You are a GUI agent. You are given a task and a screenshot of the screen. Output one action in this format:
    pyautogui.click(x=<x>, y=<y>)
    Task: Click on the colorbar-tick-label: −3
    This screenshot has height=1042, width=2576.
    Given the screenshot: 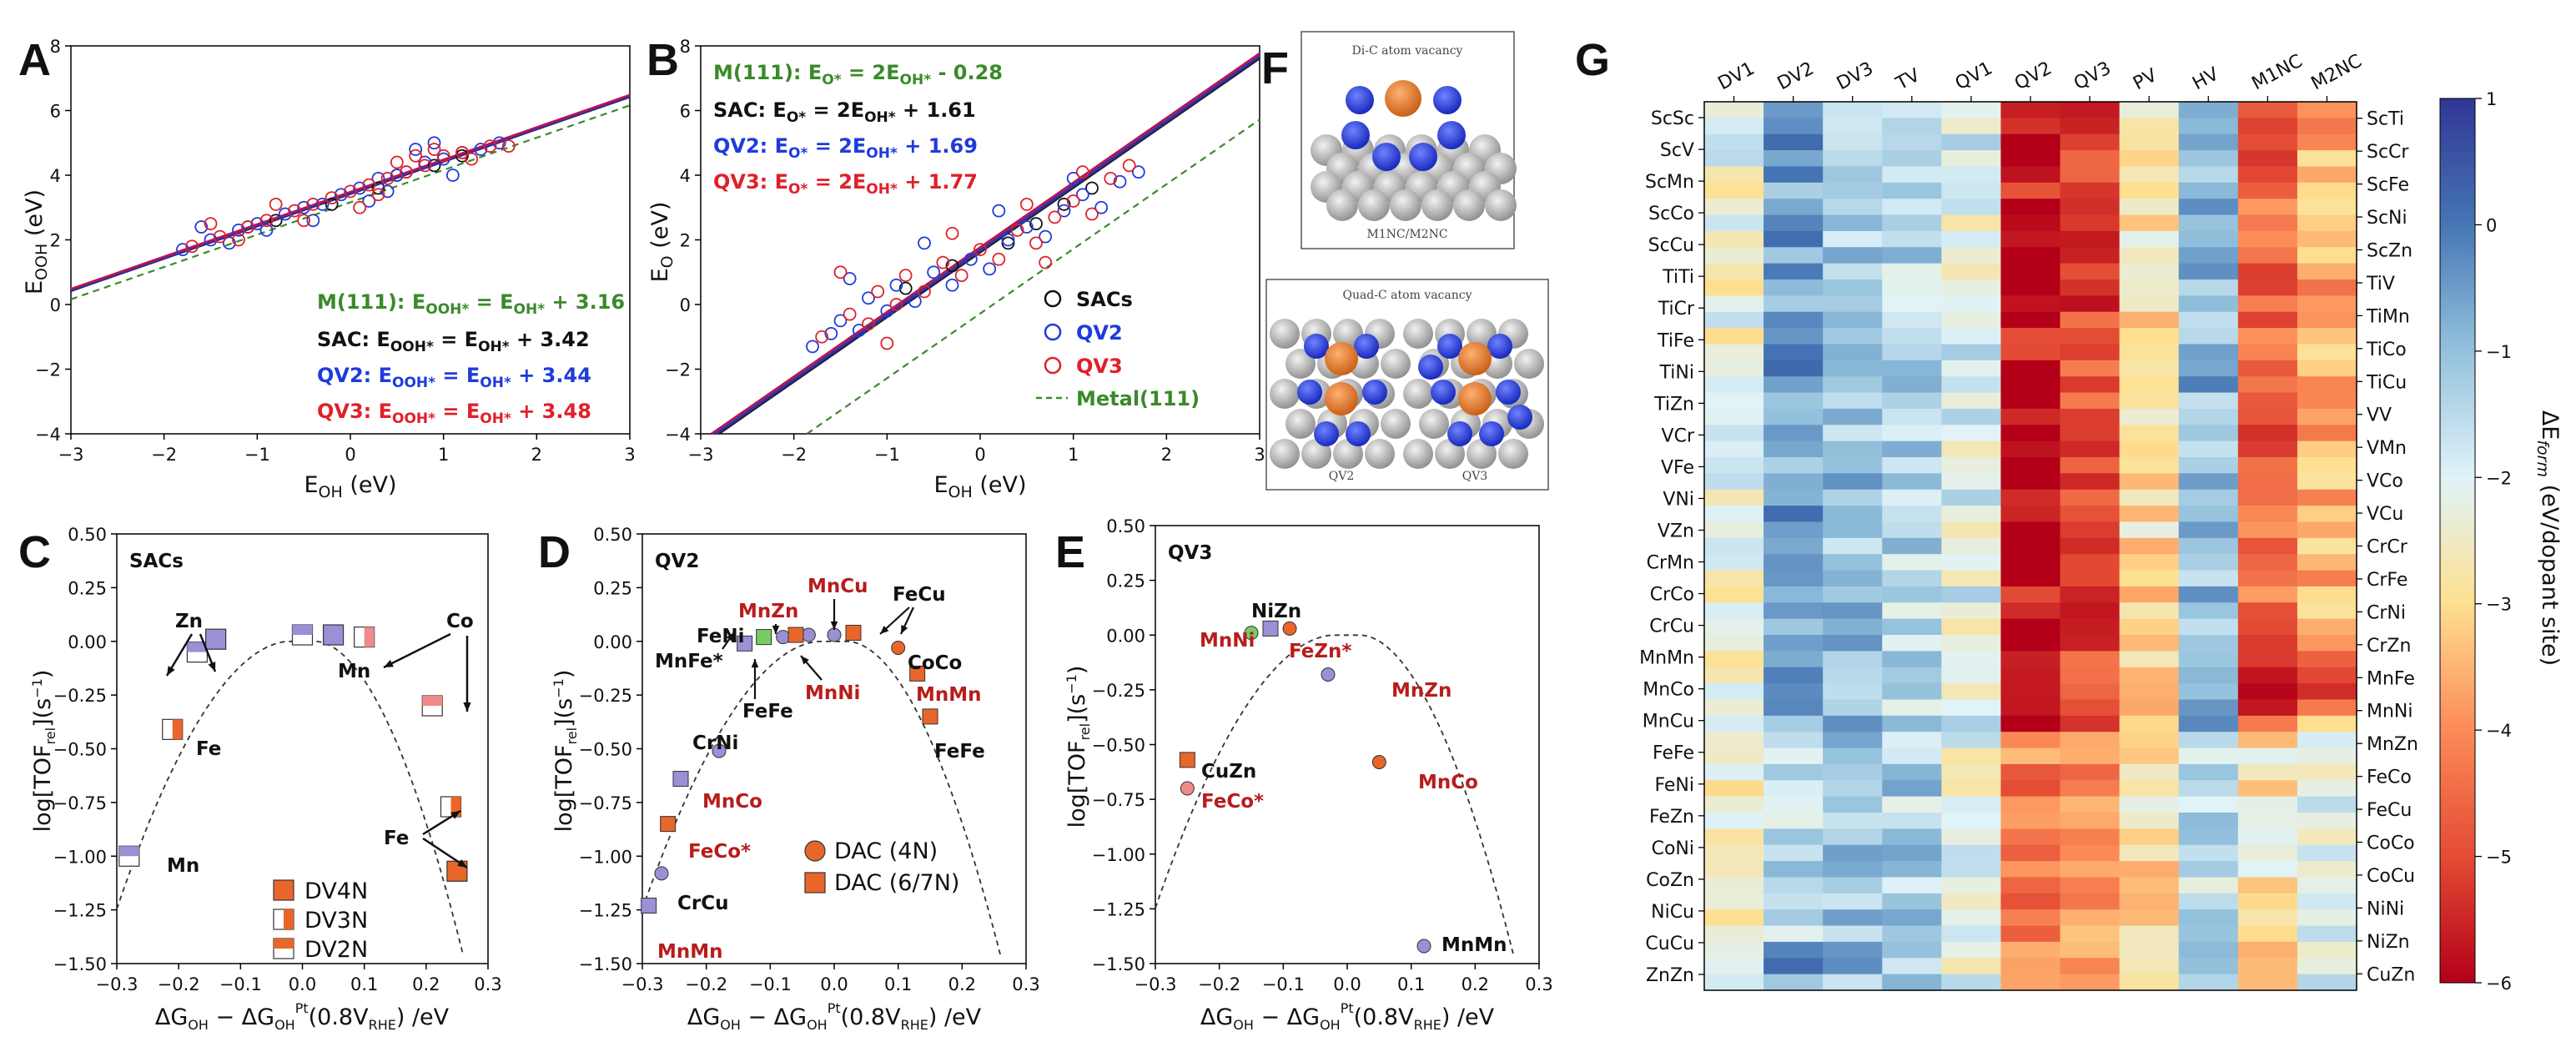 What is the action you would take?
    pyautogui.click(x=2499, y=605)
    